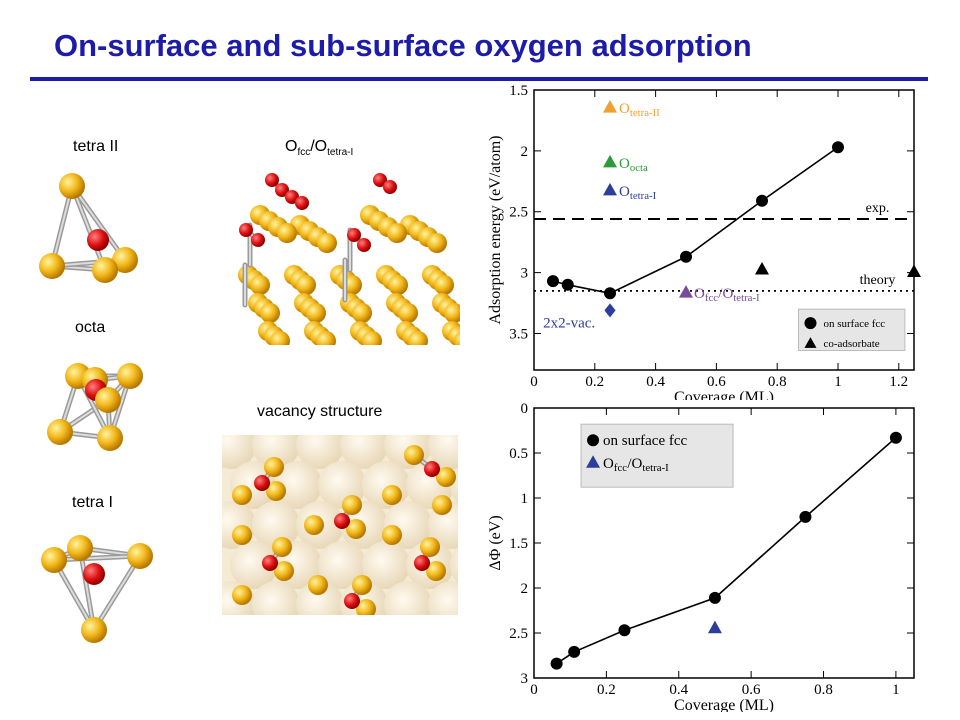 The width and height of the screenshot is (960, 720). Describe the element at coordinates (633, 165) in the screenshot. I see `oocta-label: Oocta` at that location.